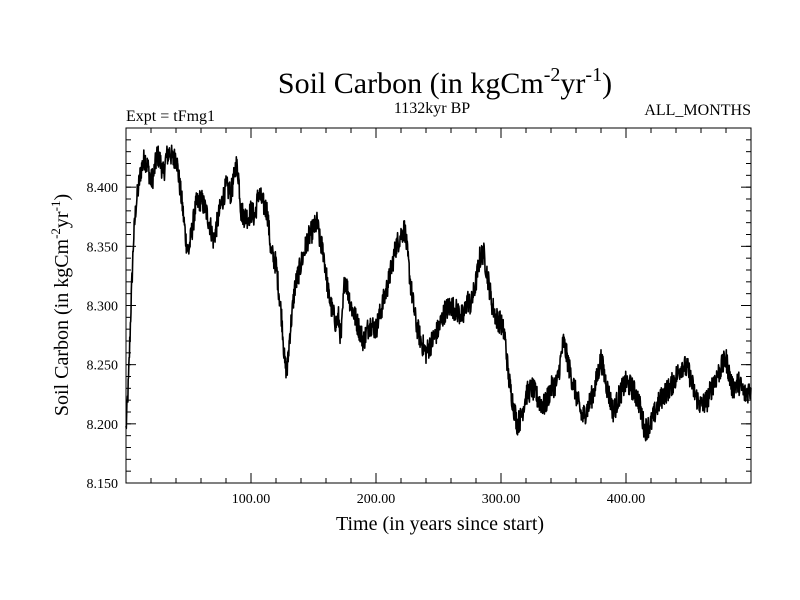  Describe the element at coordinates (501, 499) in the screenshot. I see `x-tick-label: 300.00` at that location.